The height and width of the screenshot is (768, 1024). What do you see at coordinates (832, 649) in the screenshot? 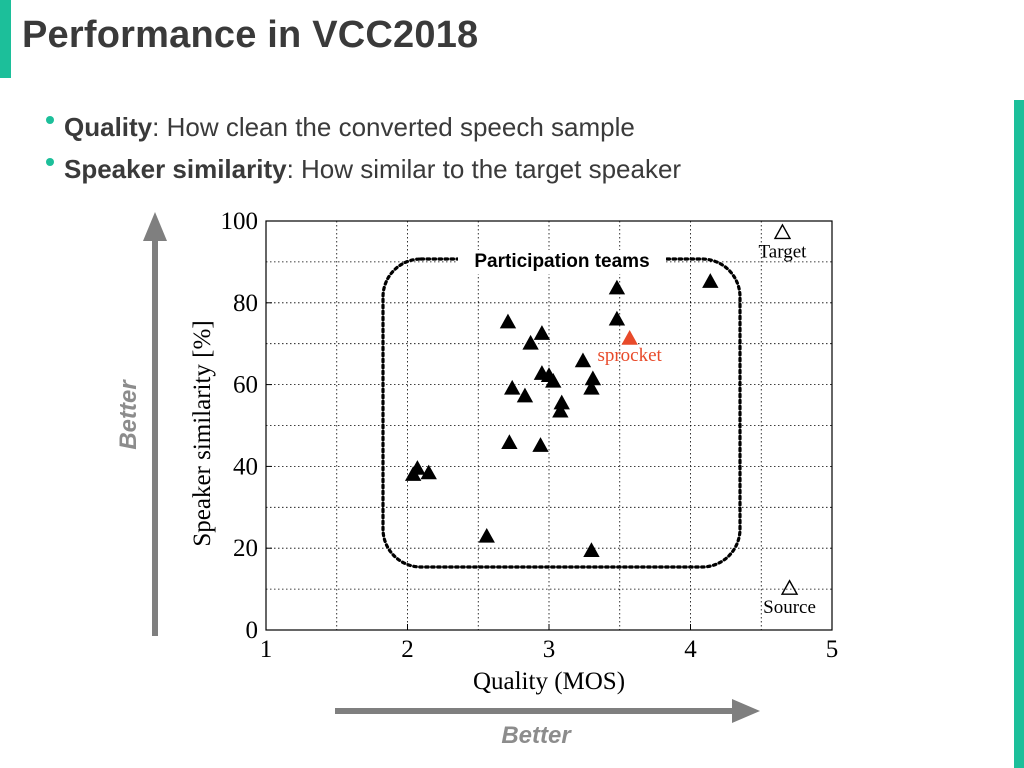
I see `x-tick-label: 5` at bounding box center [832, 649].